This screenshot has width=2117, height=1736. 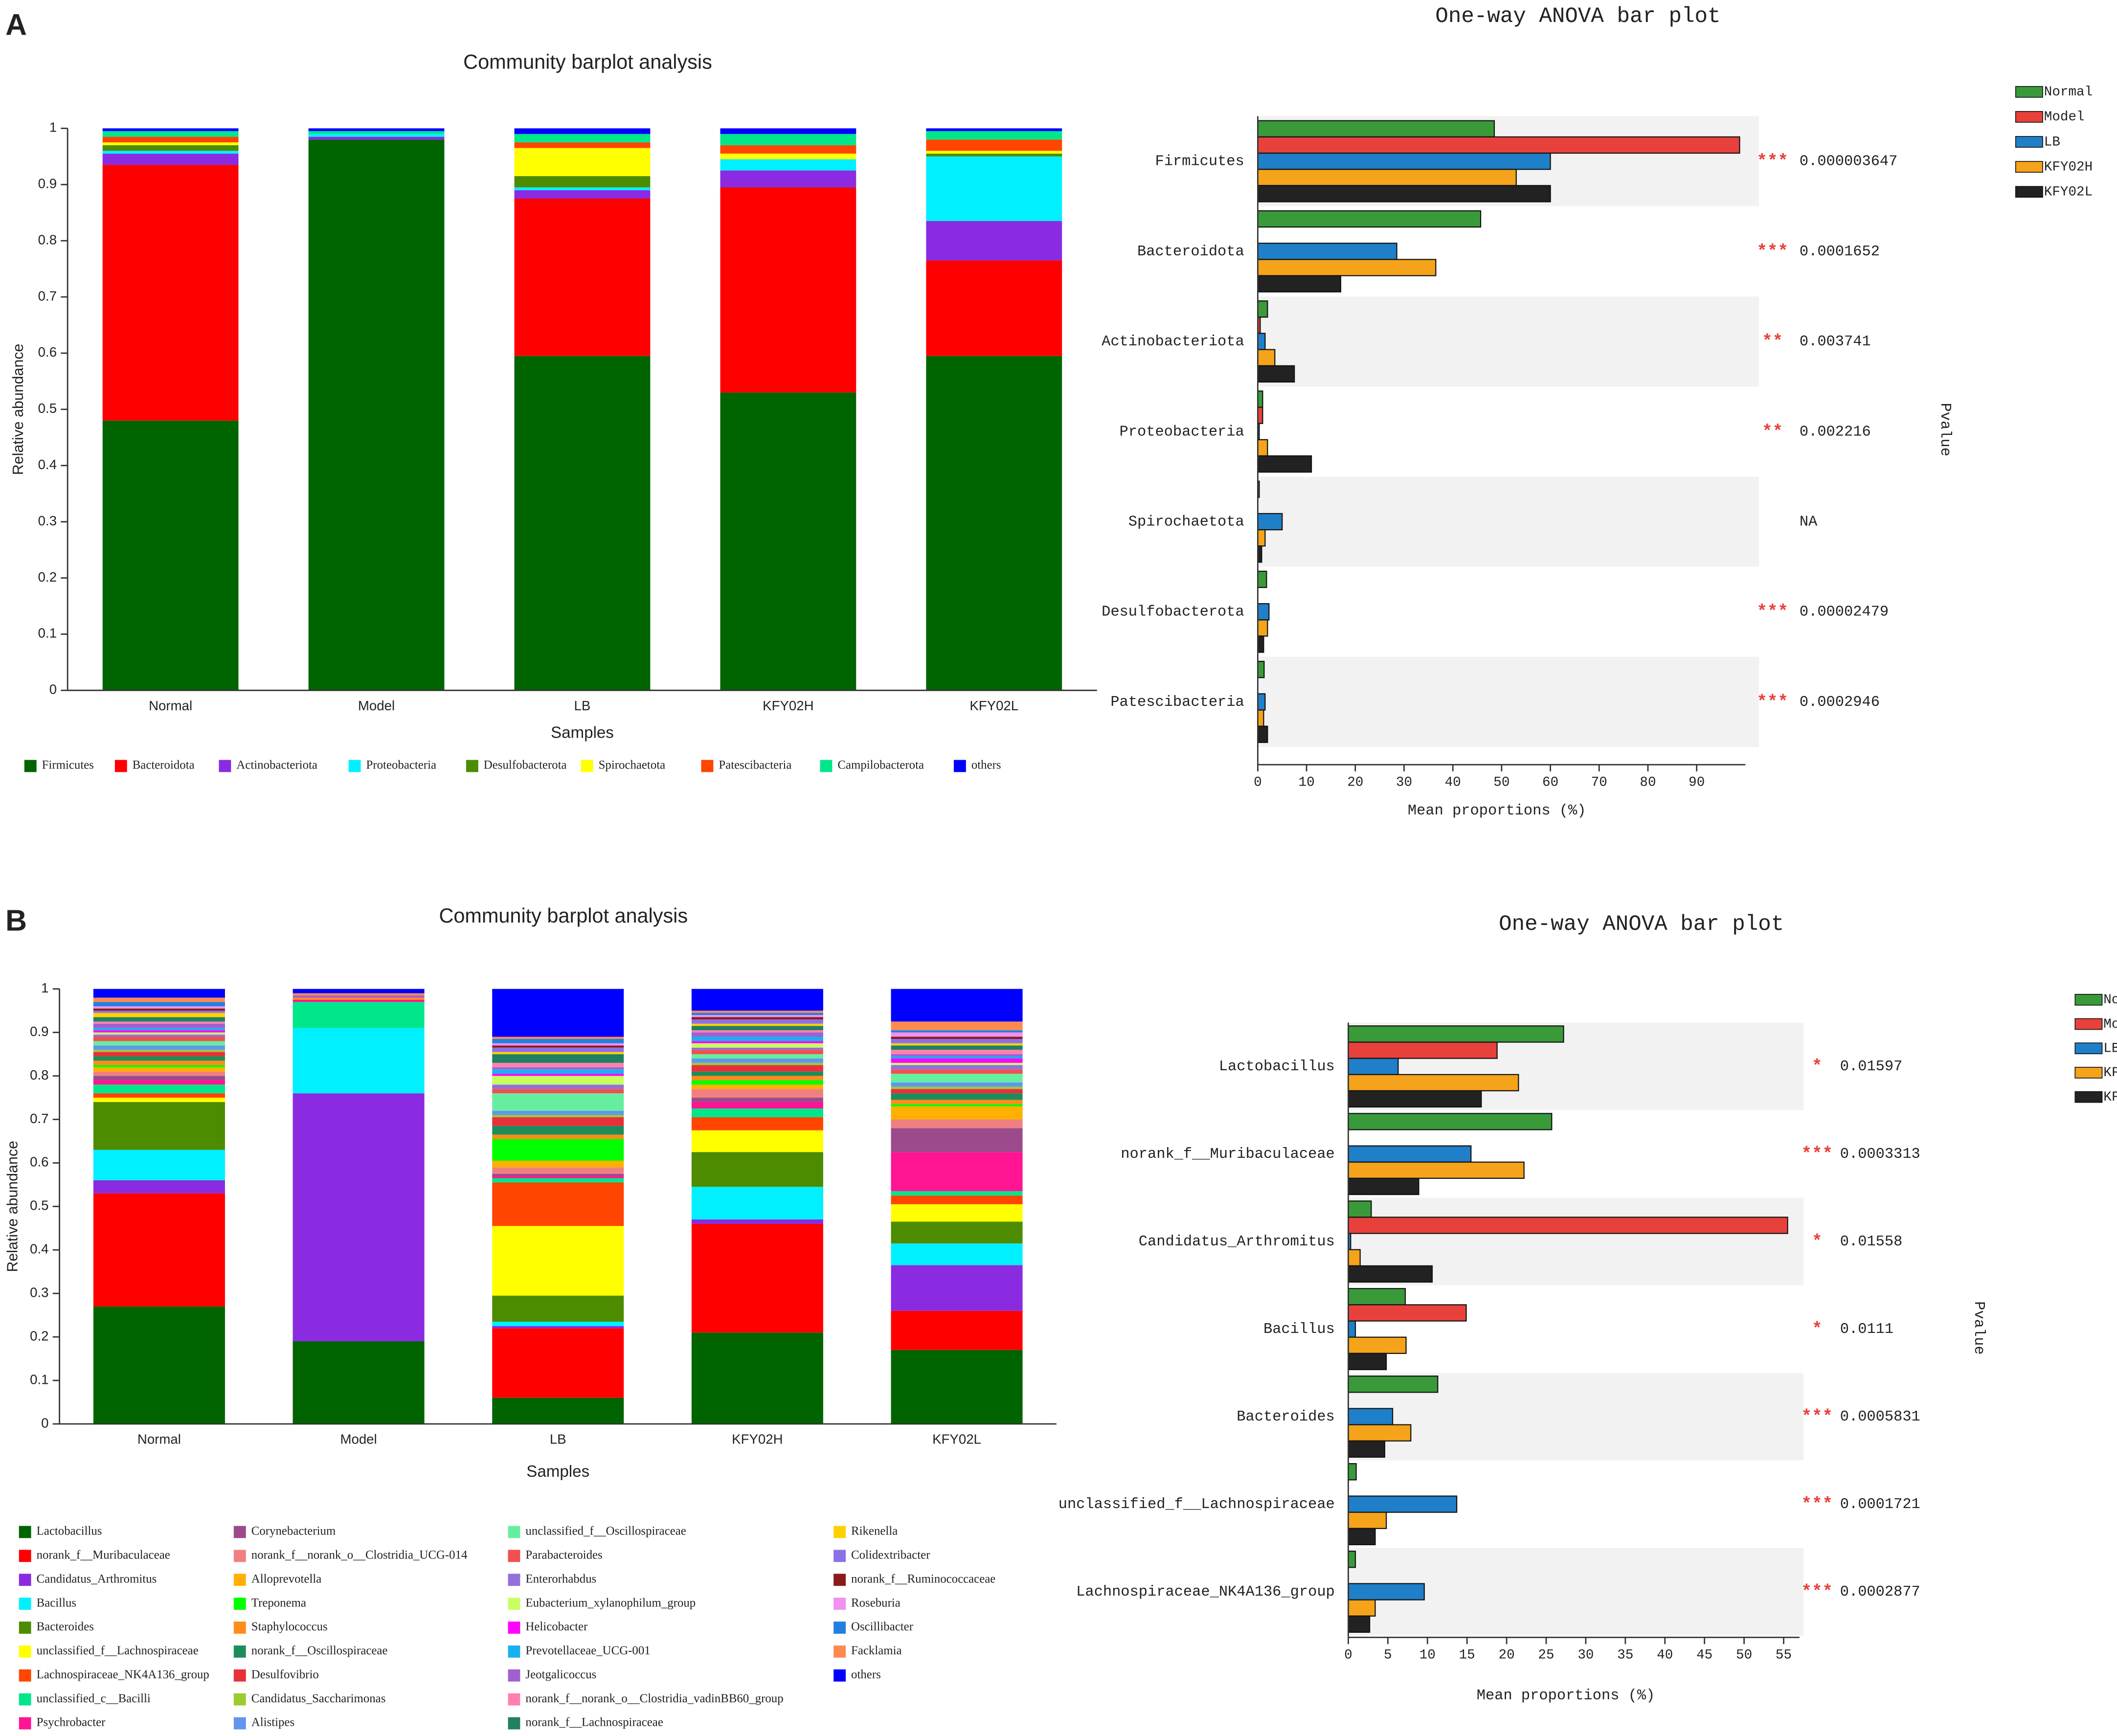 I want to click on legend-label: norank_f__Ruminococcaceae, so click(x=923, y=1578).